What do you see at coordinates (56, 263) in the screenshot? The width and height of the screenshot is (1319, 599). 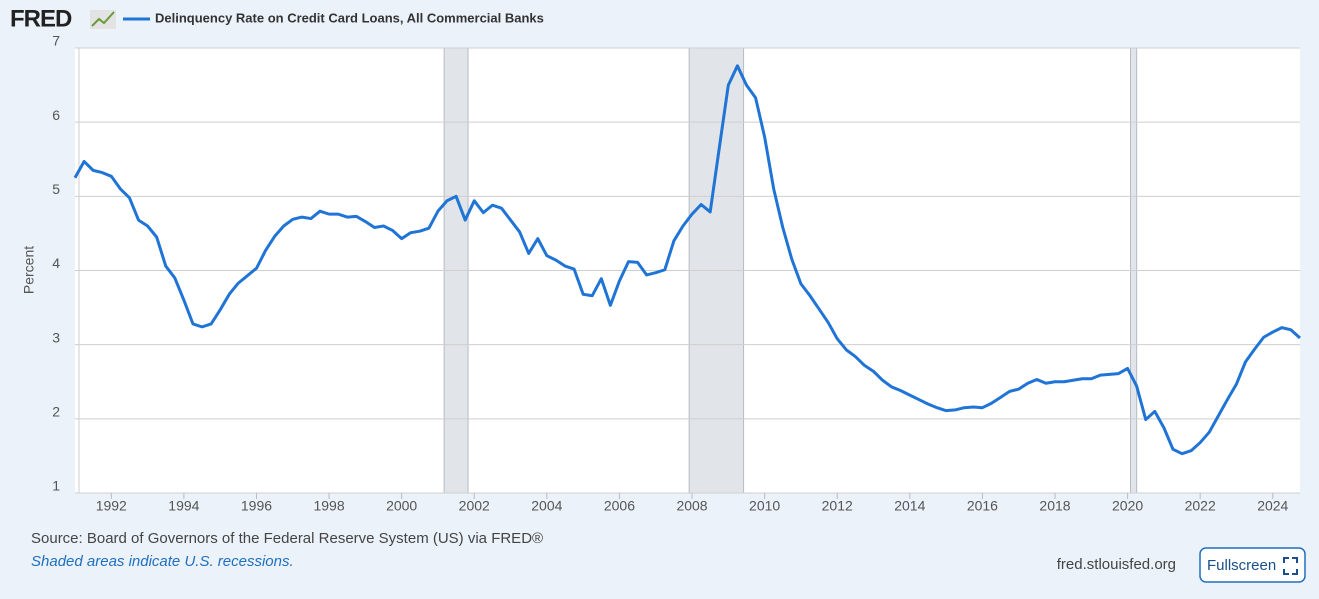 I see `y-tick-label: 4` at bounding box center [56, 263].